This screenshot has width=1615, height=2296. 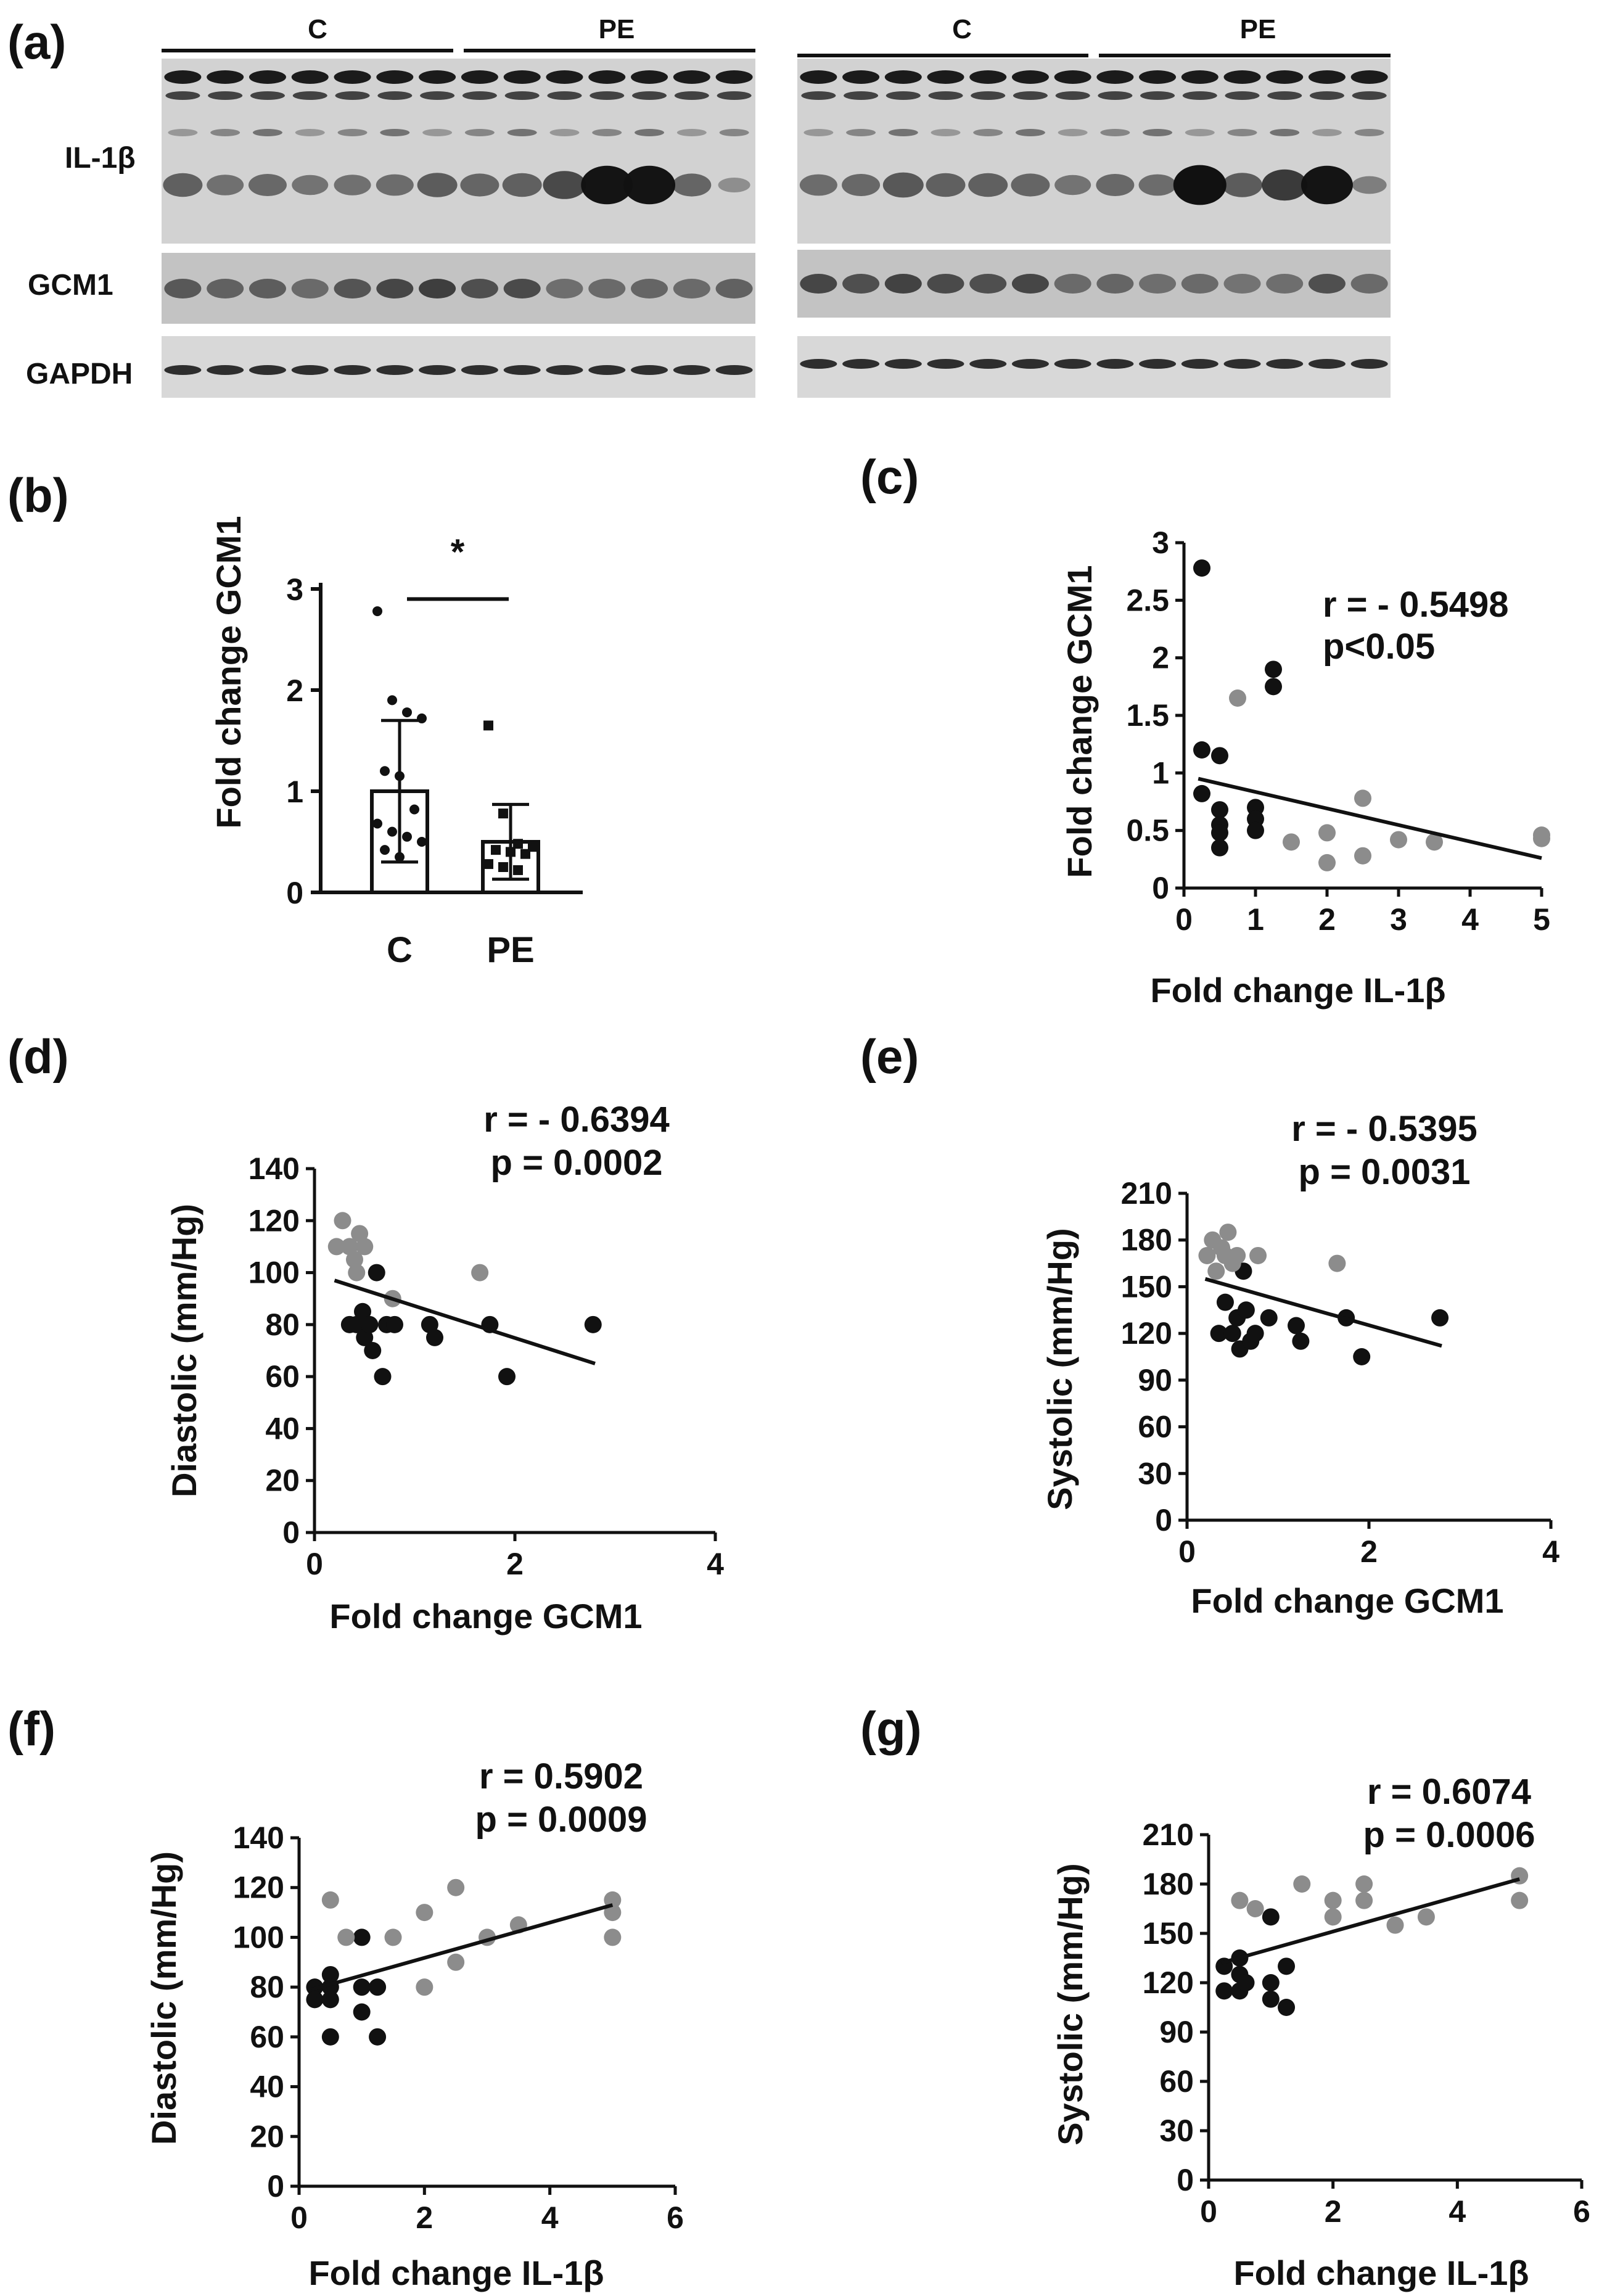 I want to click on correlation-r-e: r = - 0.5395, so click(x=1384, y=1129).